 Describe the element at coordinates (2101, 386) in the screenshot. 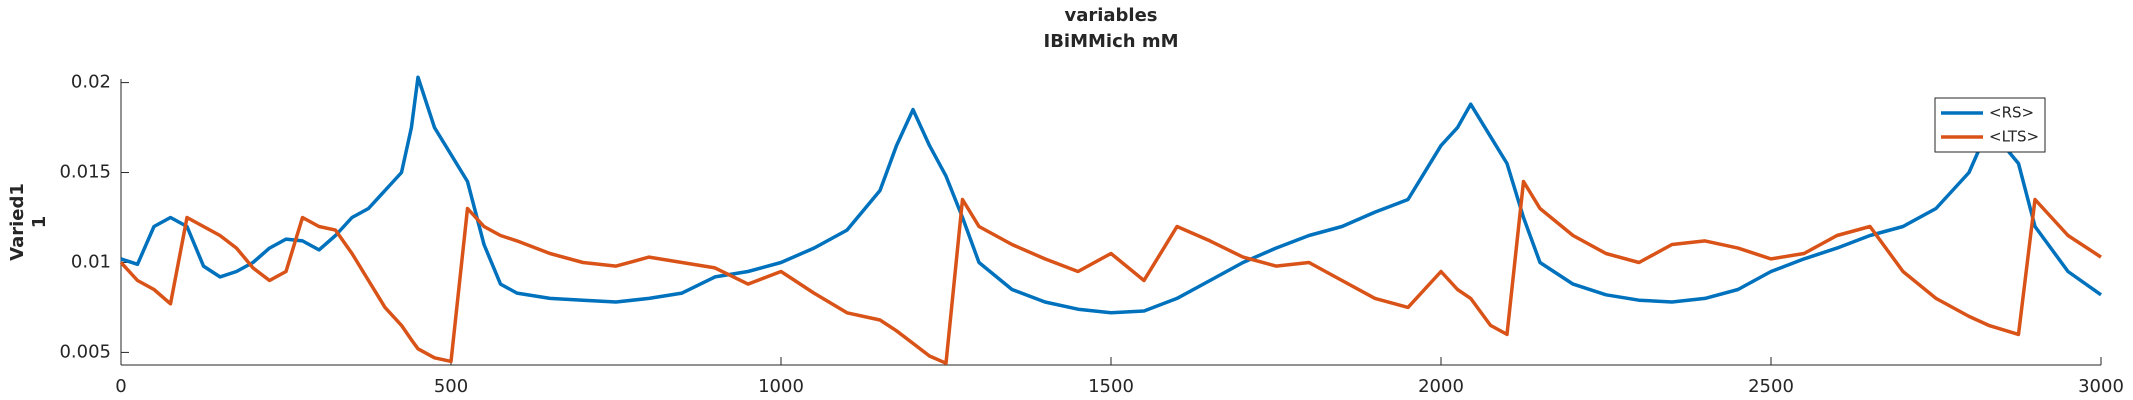

I see `x-tick-label: 3000` at that location.